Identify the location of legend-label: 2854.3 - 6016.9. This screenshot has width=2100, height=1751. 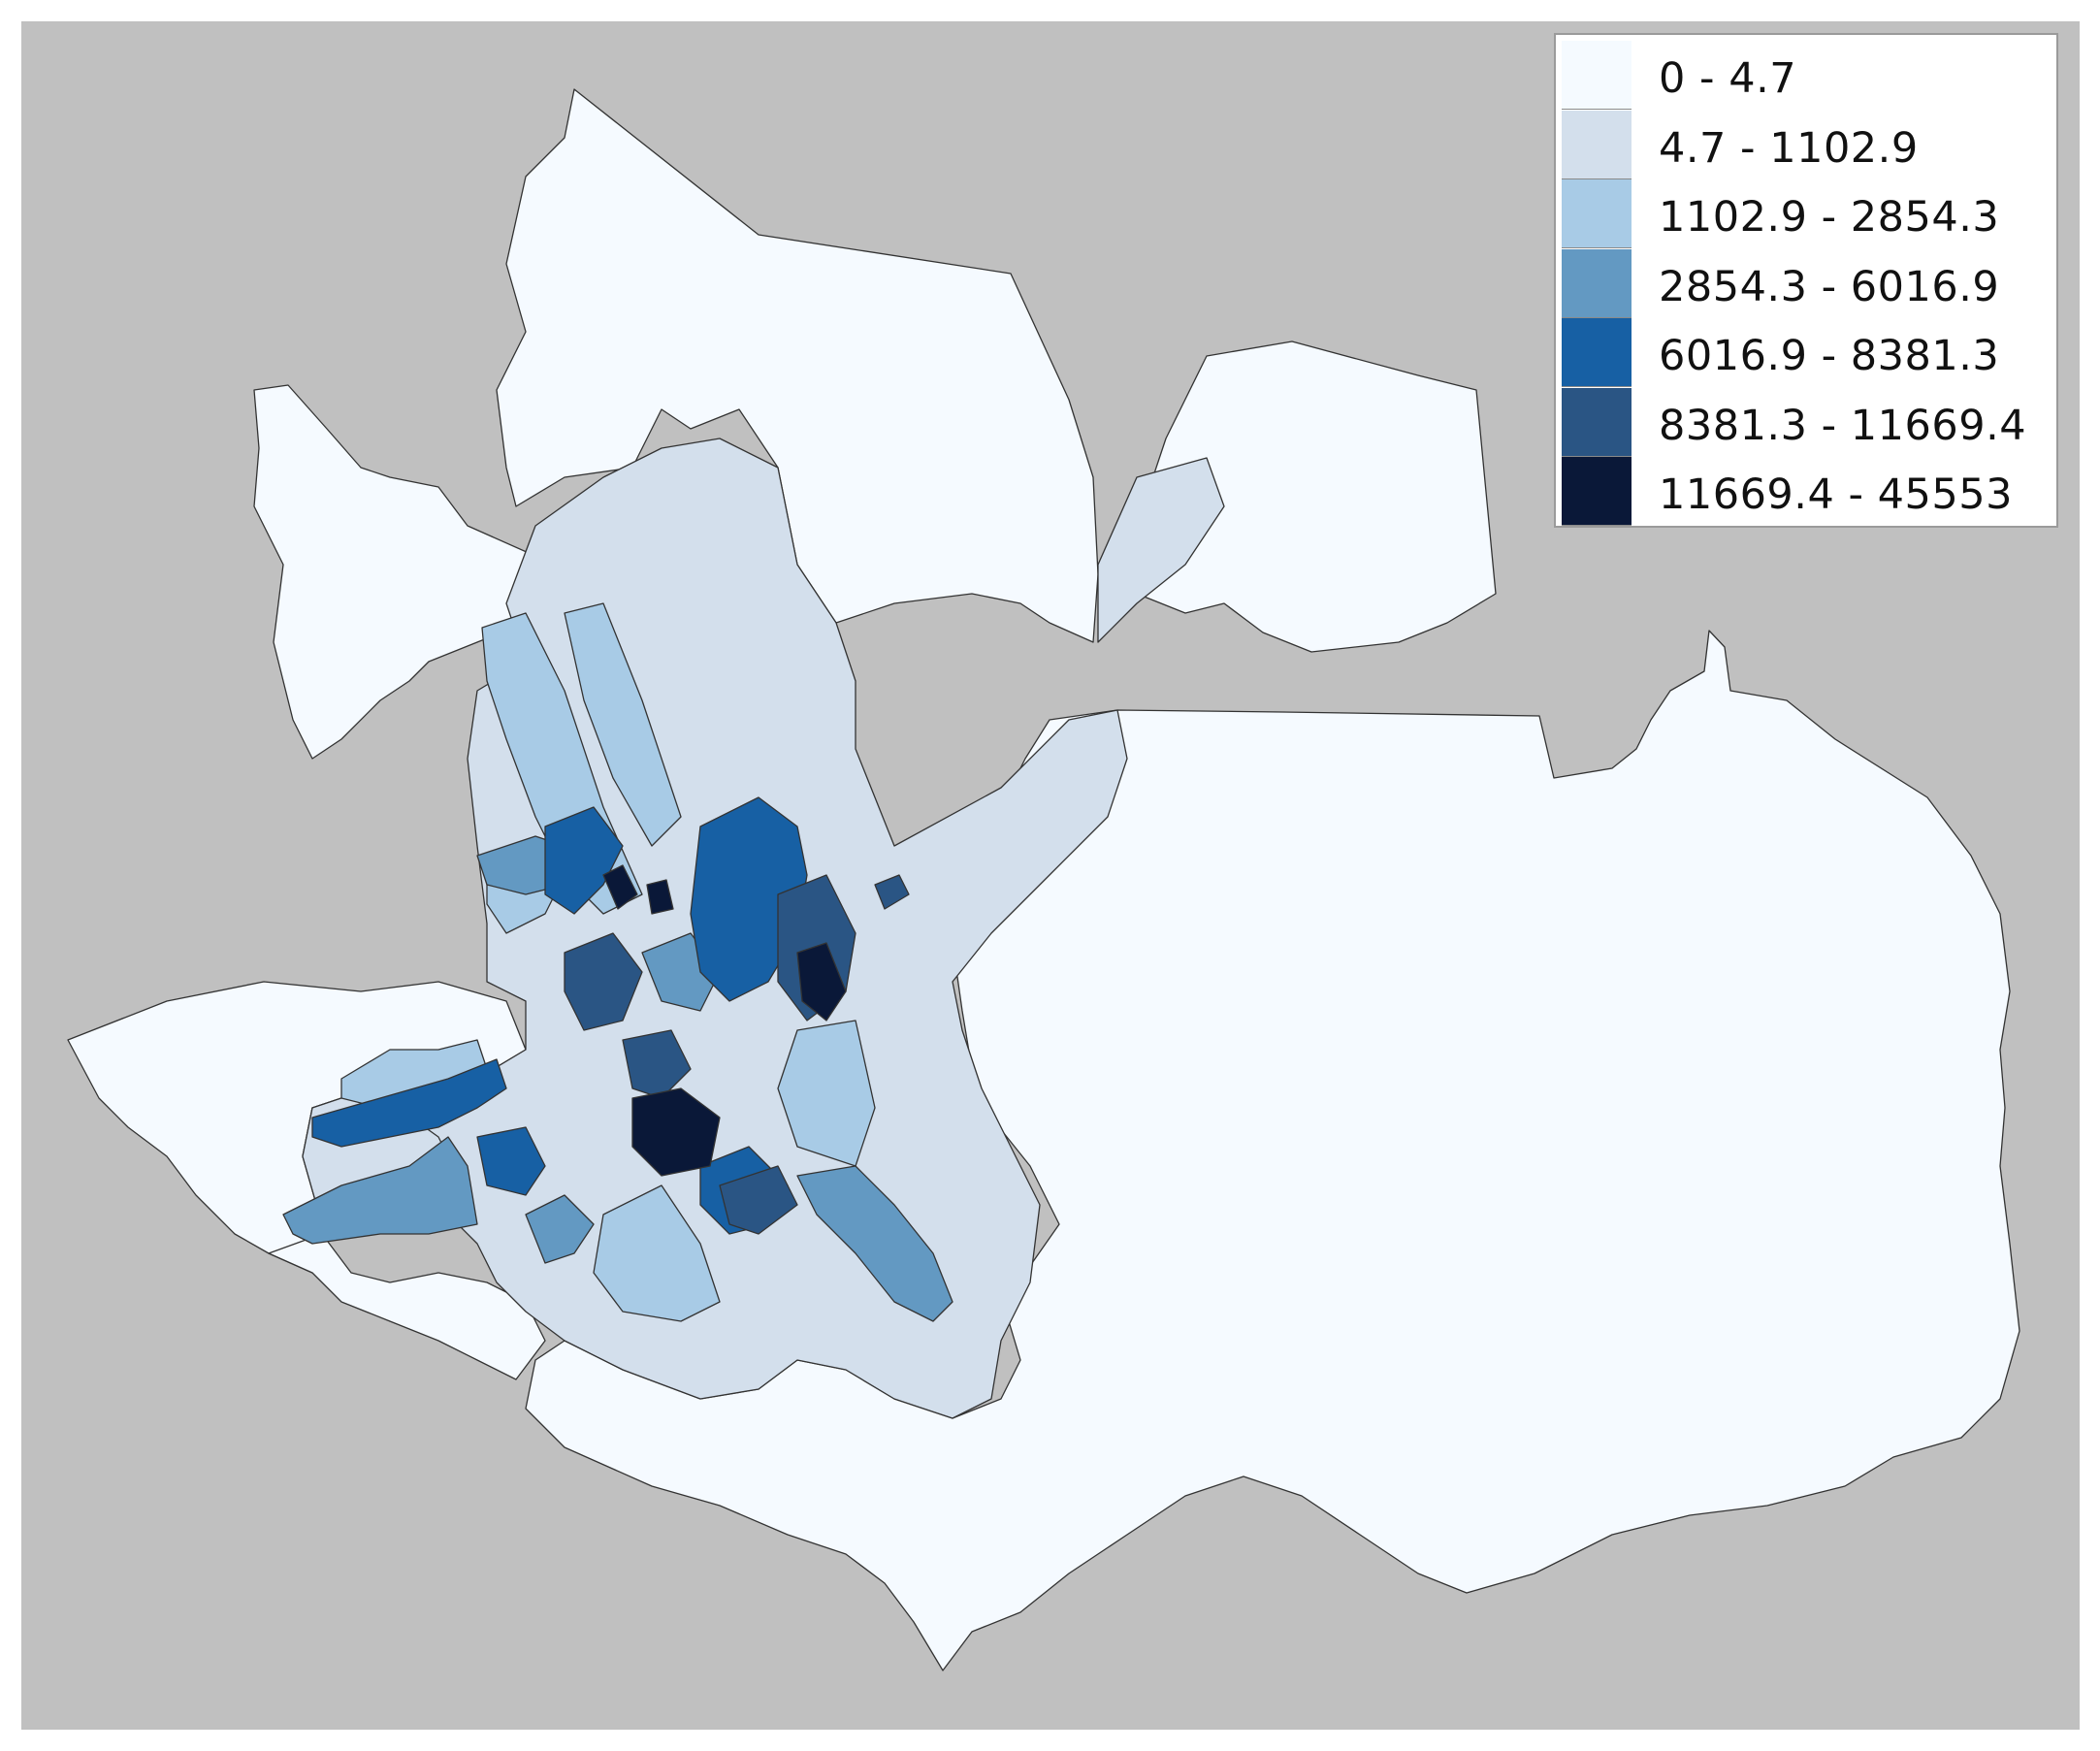
(1829, 287).